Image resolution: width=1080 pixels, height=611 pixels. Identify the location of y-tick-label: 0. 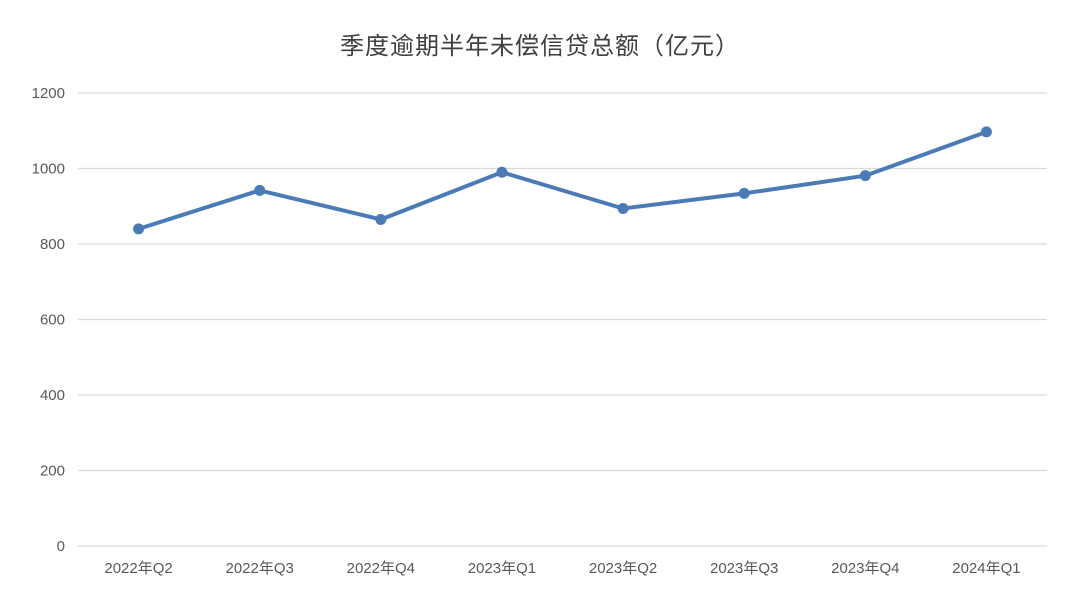
(61, 546).